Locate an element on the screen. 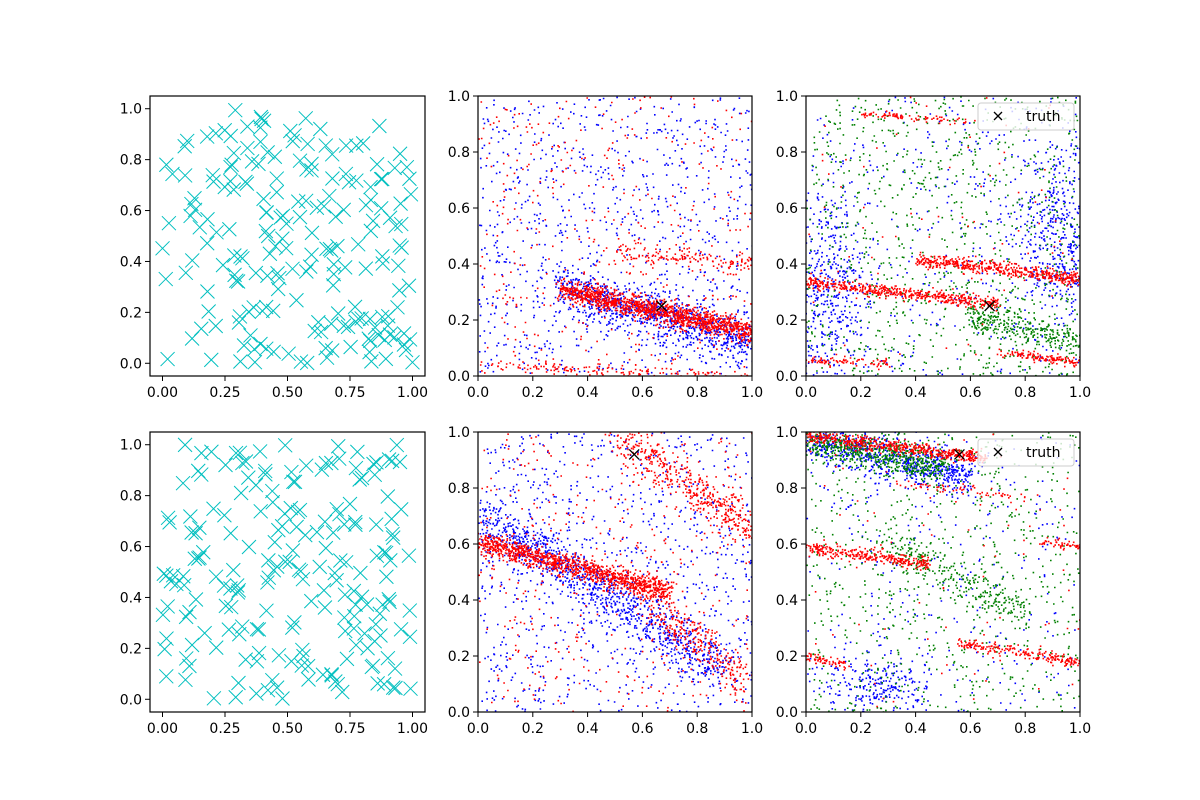 This screenshot has width=1200, height=800. x-tick-label: 1.0 is located at coordinates (1080, 393).